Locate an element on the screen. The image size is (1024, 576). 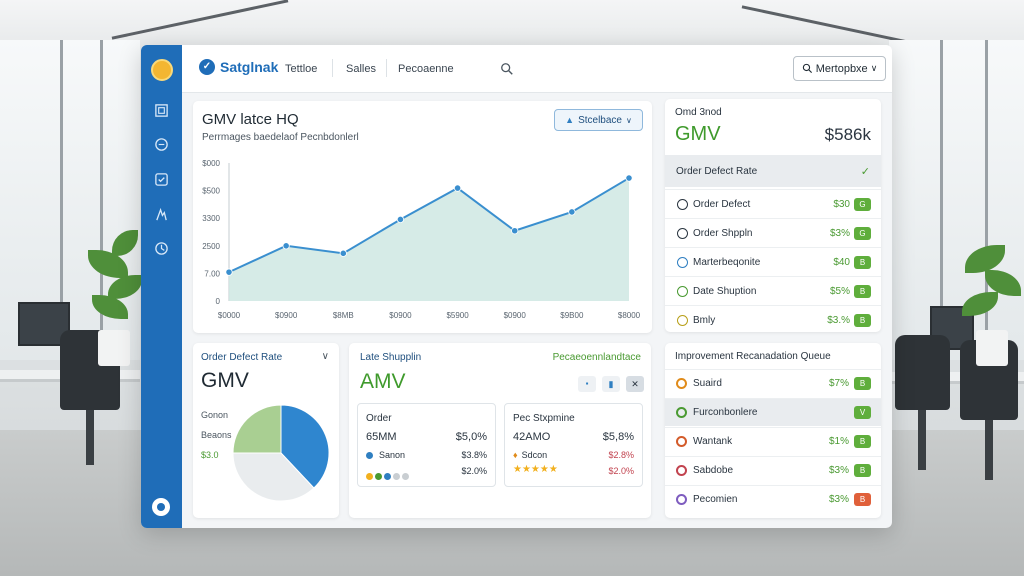
order-defect-rate-header: Order Defect Rate ✓ is located at coordinates (773, 171).